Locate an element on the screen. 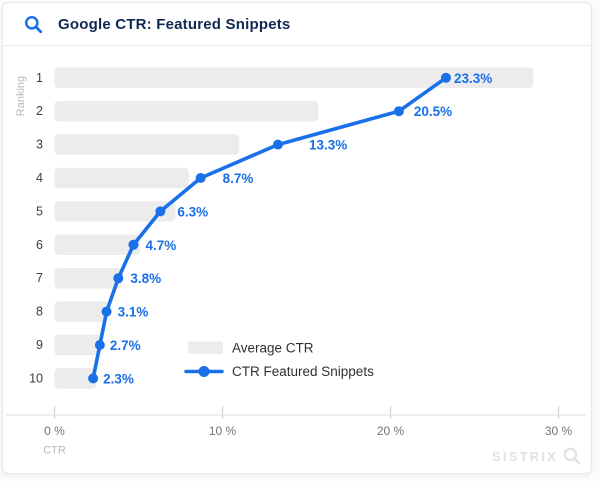 The image size is (600, 481). legend-dot-featured-snippets is located at coordinates (204, 371).